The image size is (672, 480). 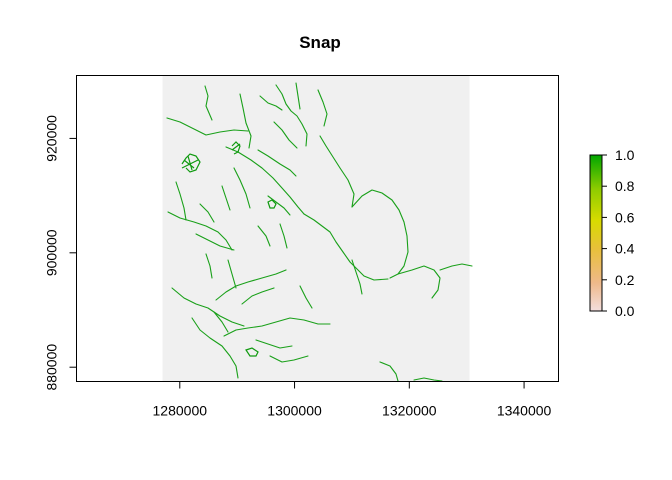 What do you see at coordinates (524, 411) in the screenshot?
I see `x-tick-label: 1340000` at bounding box center [524, 411].